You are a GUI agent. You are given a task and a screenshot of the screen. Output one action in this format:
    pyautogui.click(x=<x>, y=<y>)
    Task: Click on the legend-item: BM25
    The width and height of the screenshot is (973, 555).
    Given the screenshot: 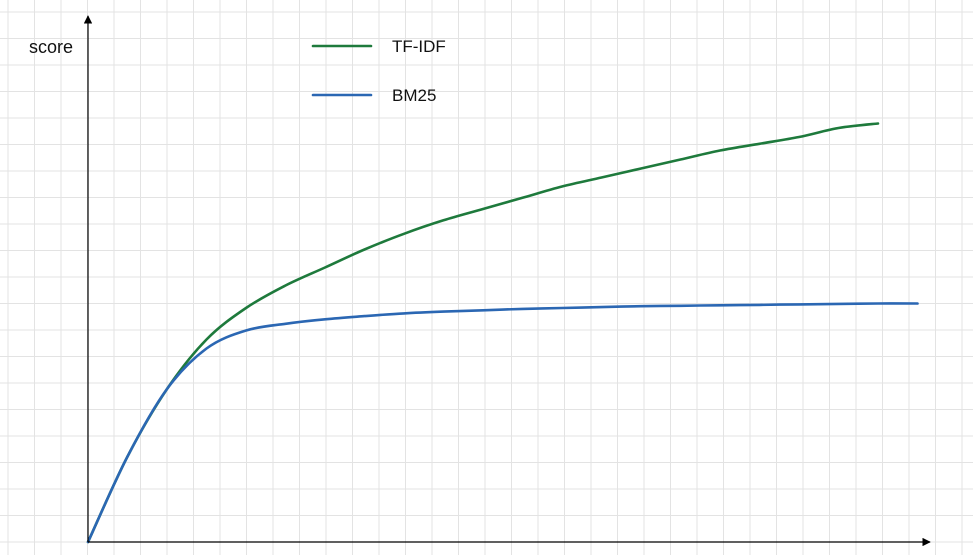 What is the action you would take?
    pyautogui.click(x=373, y=95)
    